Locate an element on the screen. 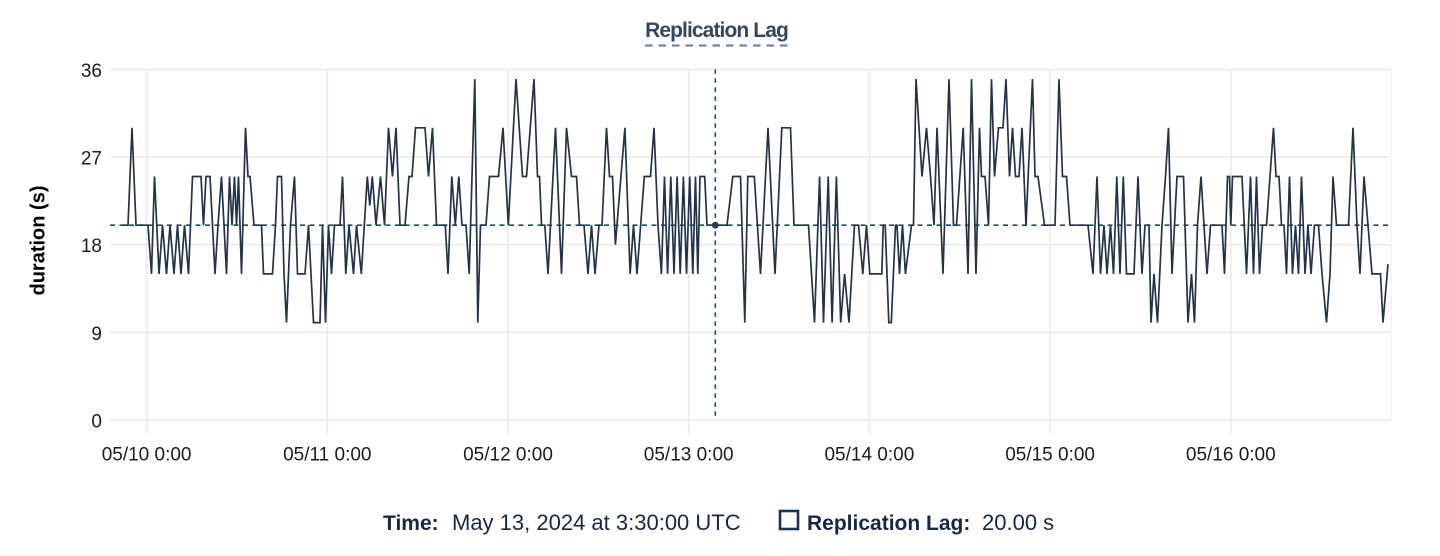 This screenshot has width=1440, height=556. svg-text: 05/15 0:00 is located at coordinates (1050, 455).